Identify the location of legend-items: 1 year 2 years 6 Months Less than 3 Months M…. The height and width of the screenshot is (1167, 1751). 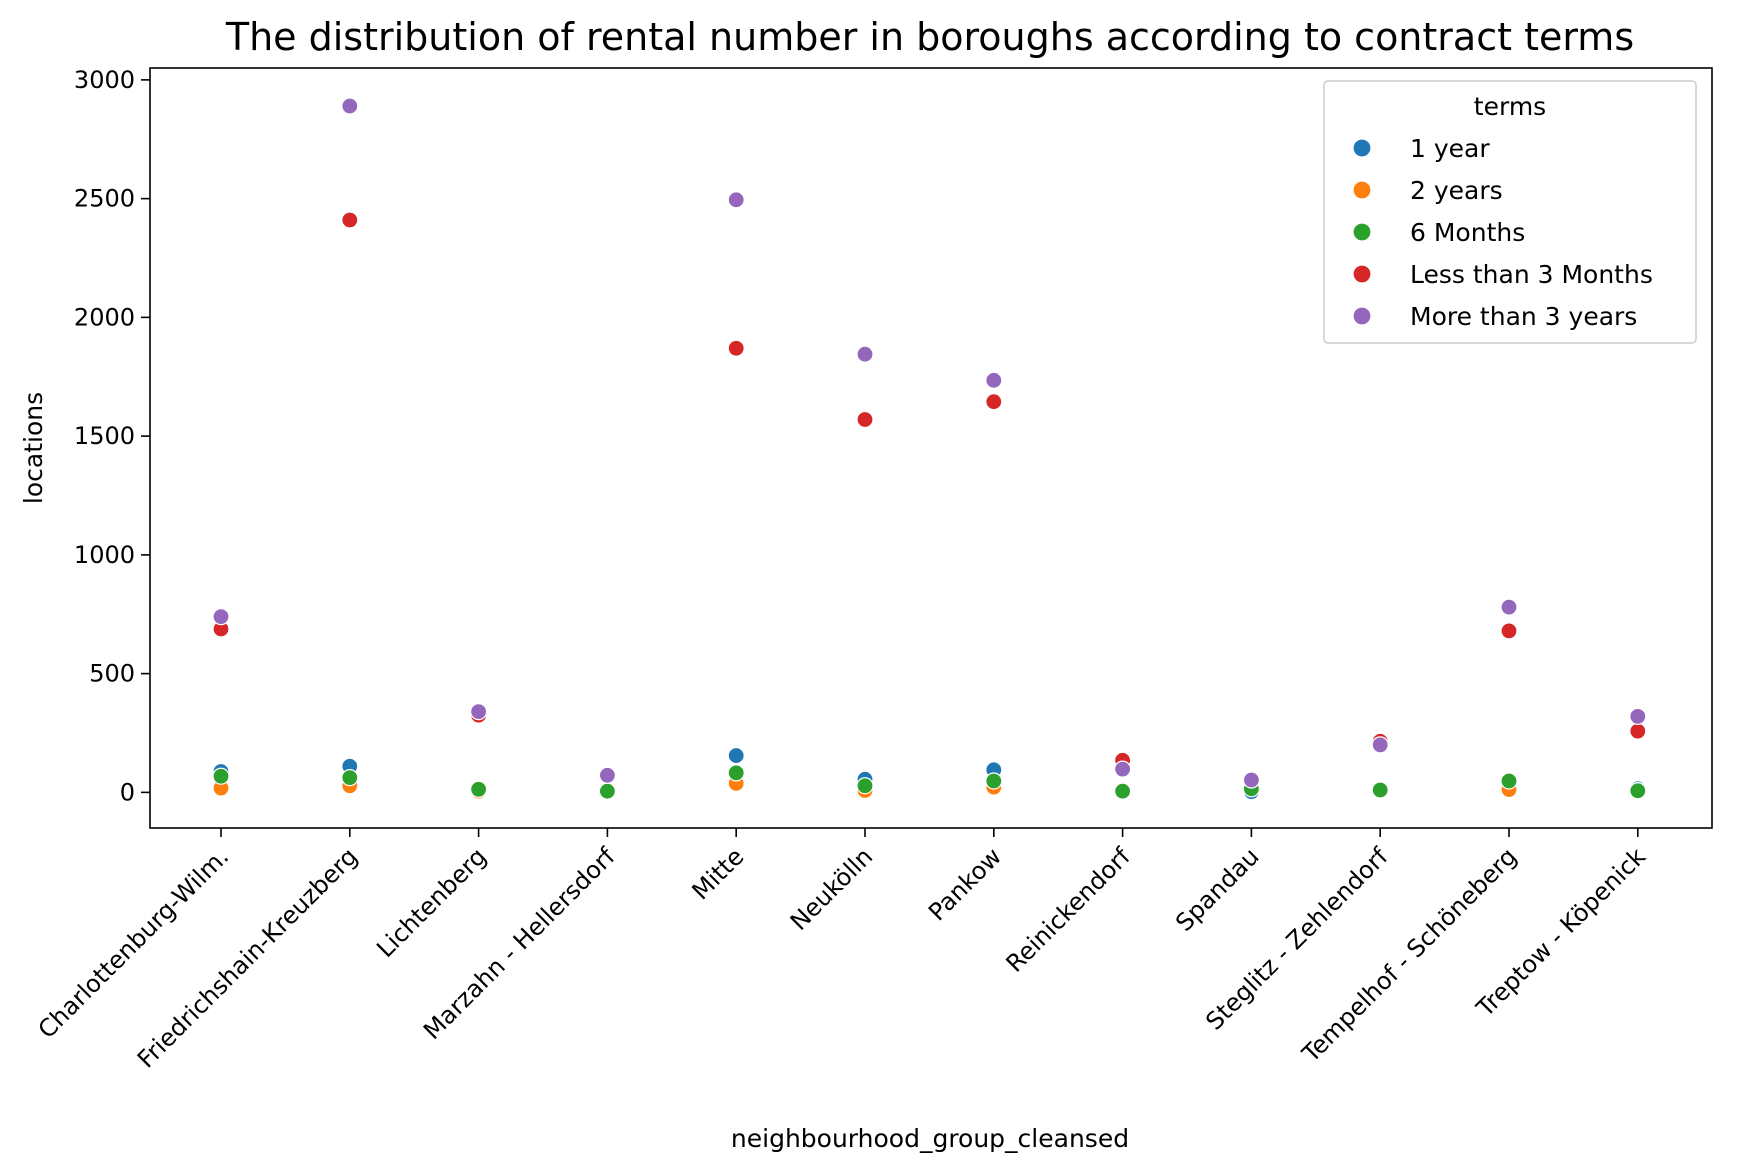
(1502, 232).